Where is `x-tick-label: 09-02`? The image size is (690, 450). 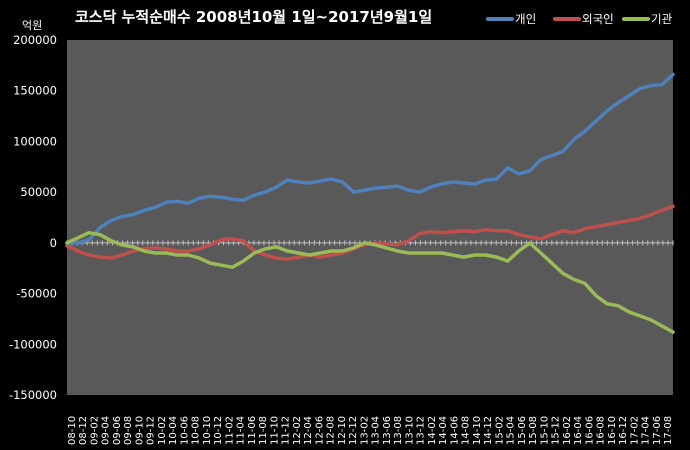 x-tick-label: 09-02 is located at coordinates (94, 430).